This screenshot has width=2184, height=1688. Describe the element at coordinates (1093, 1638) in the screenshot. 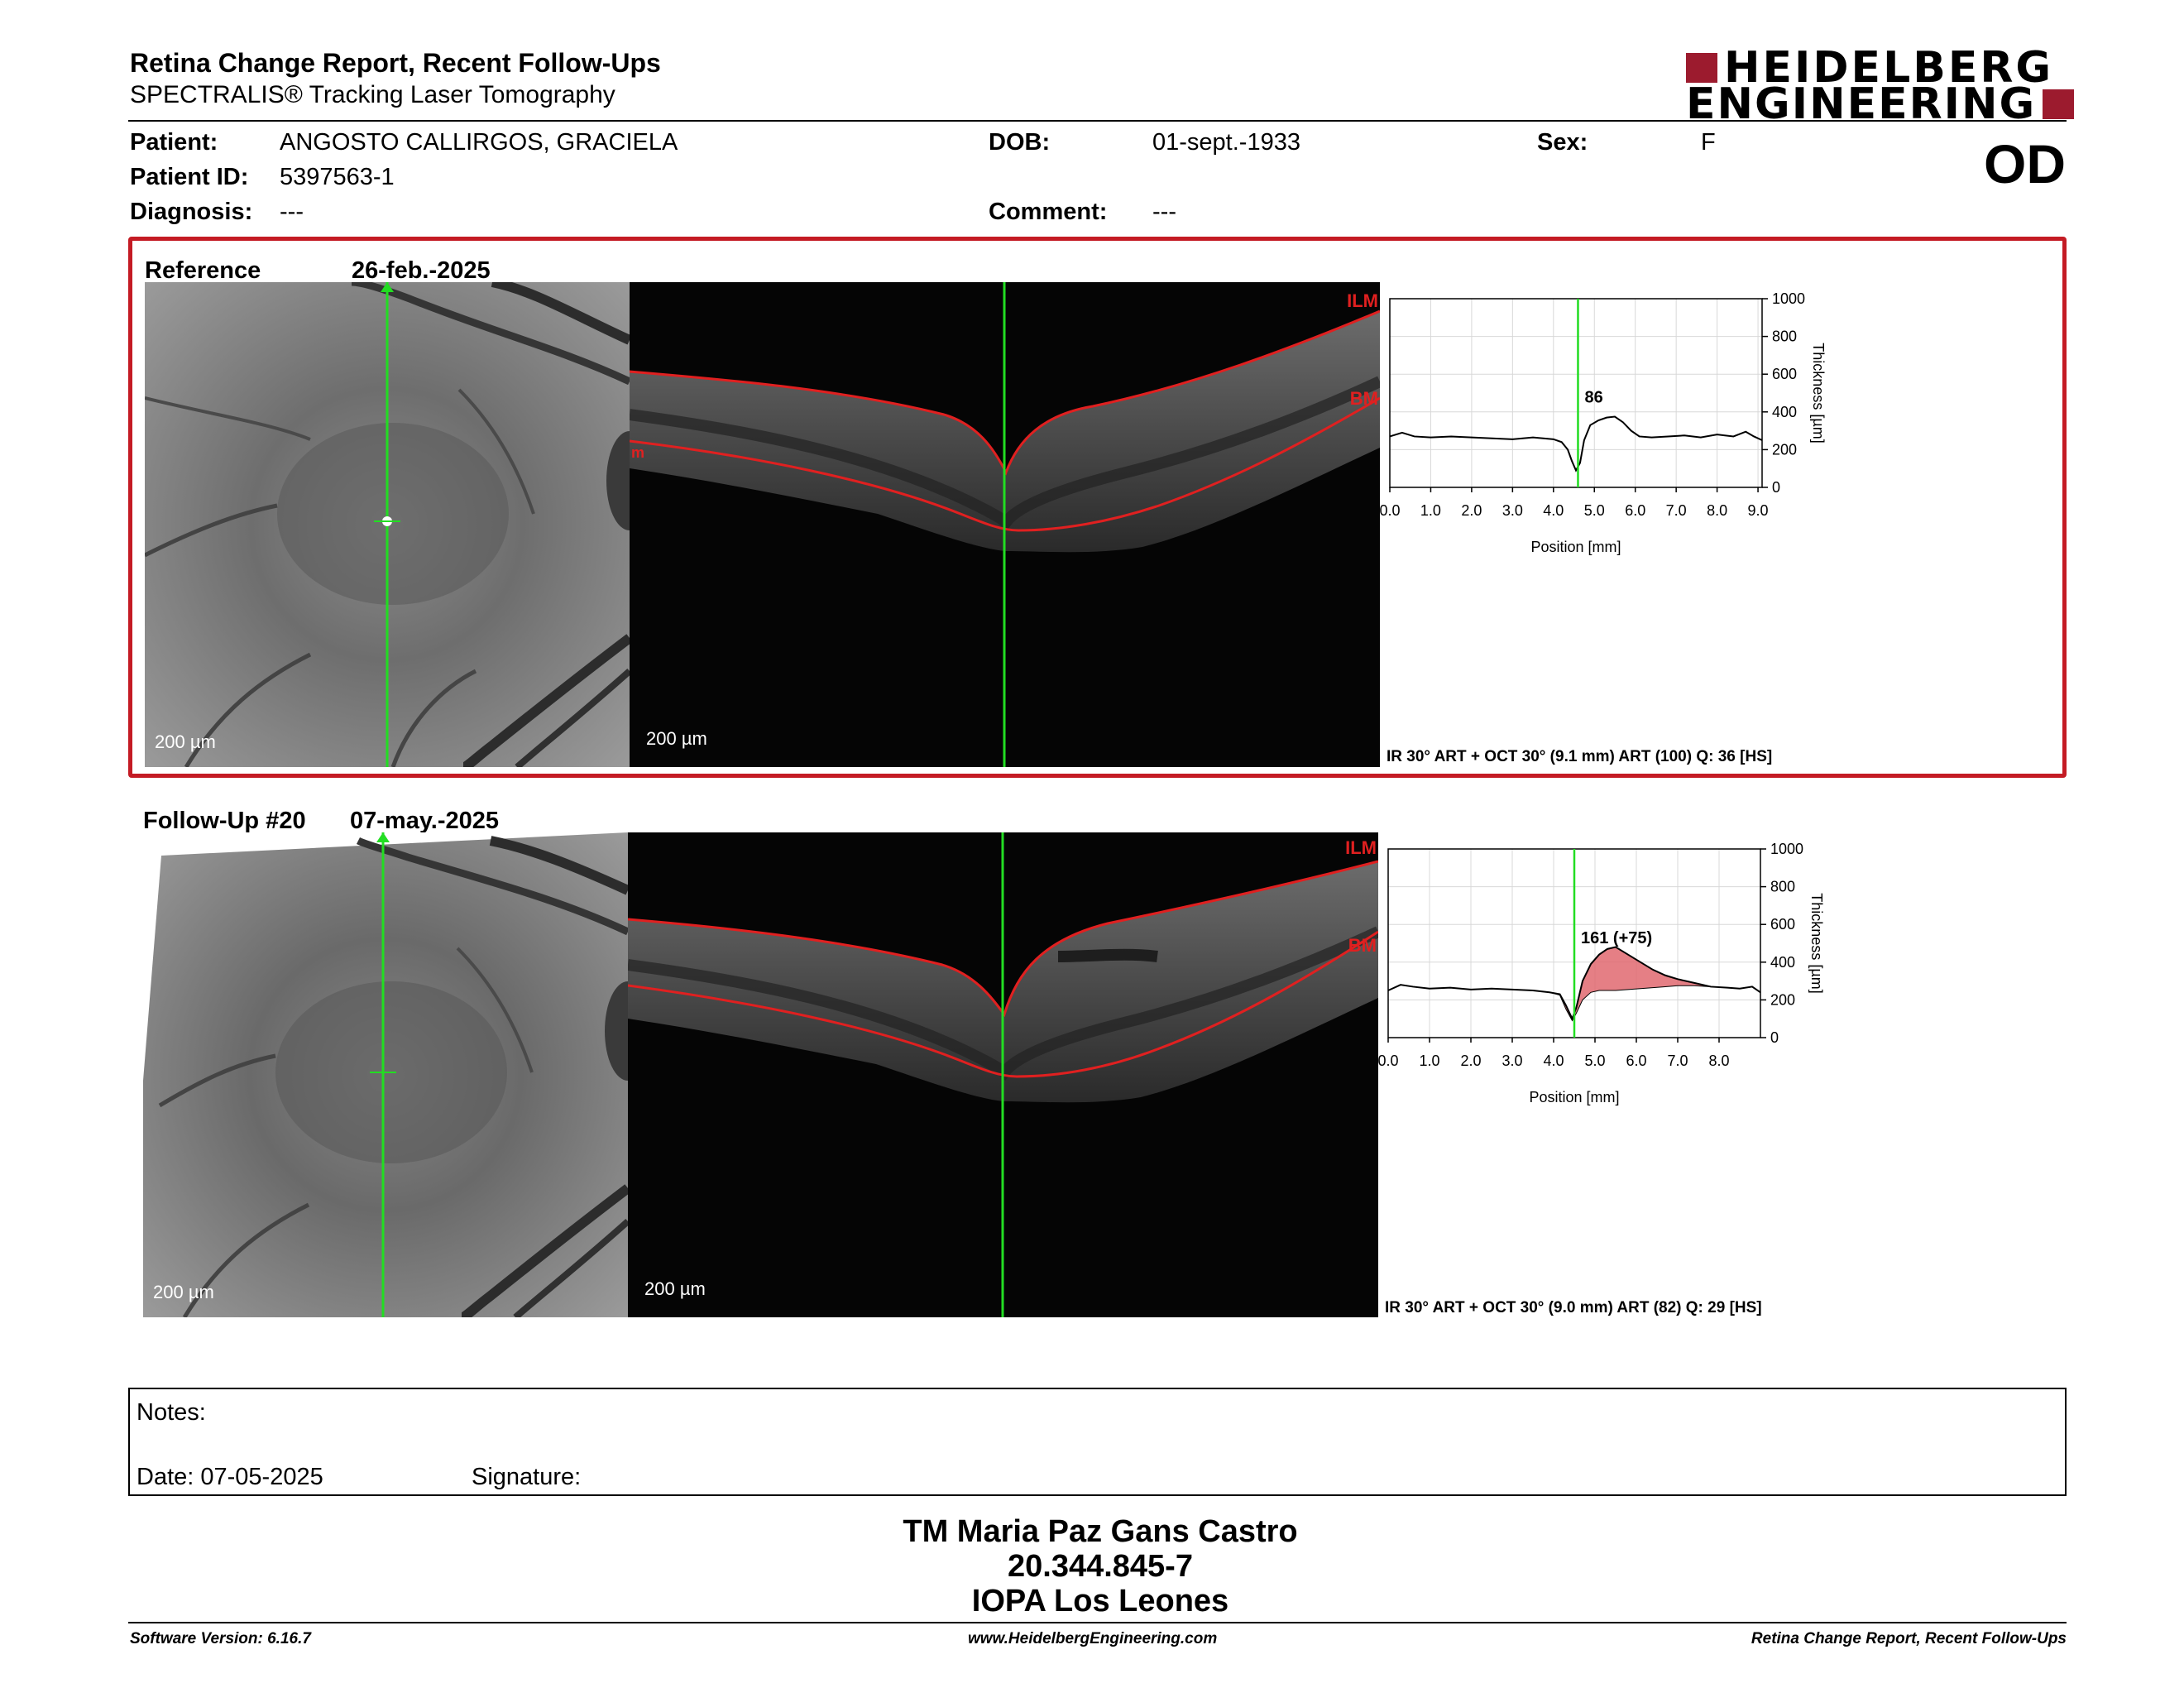

I see `website: www.HeidelbergEngineering.com` at that location.